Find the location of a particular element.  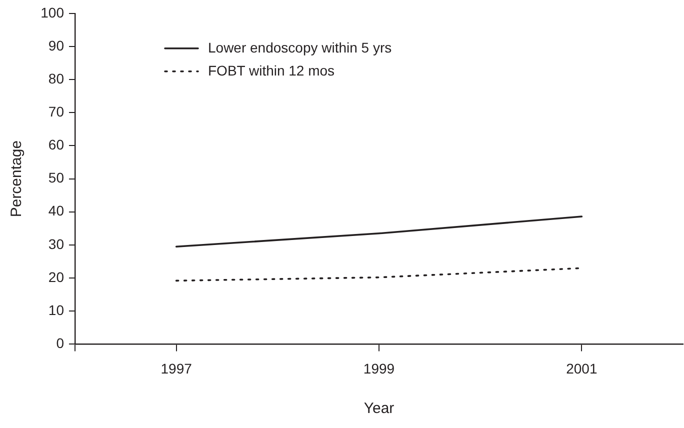

y-tick-label: 20 is located at coordinates (56, 276).